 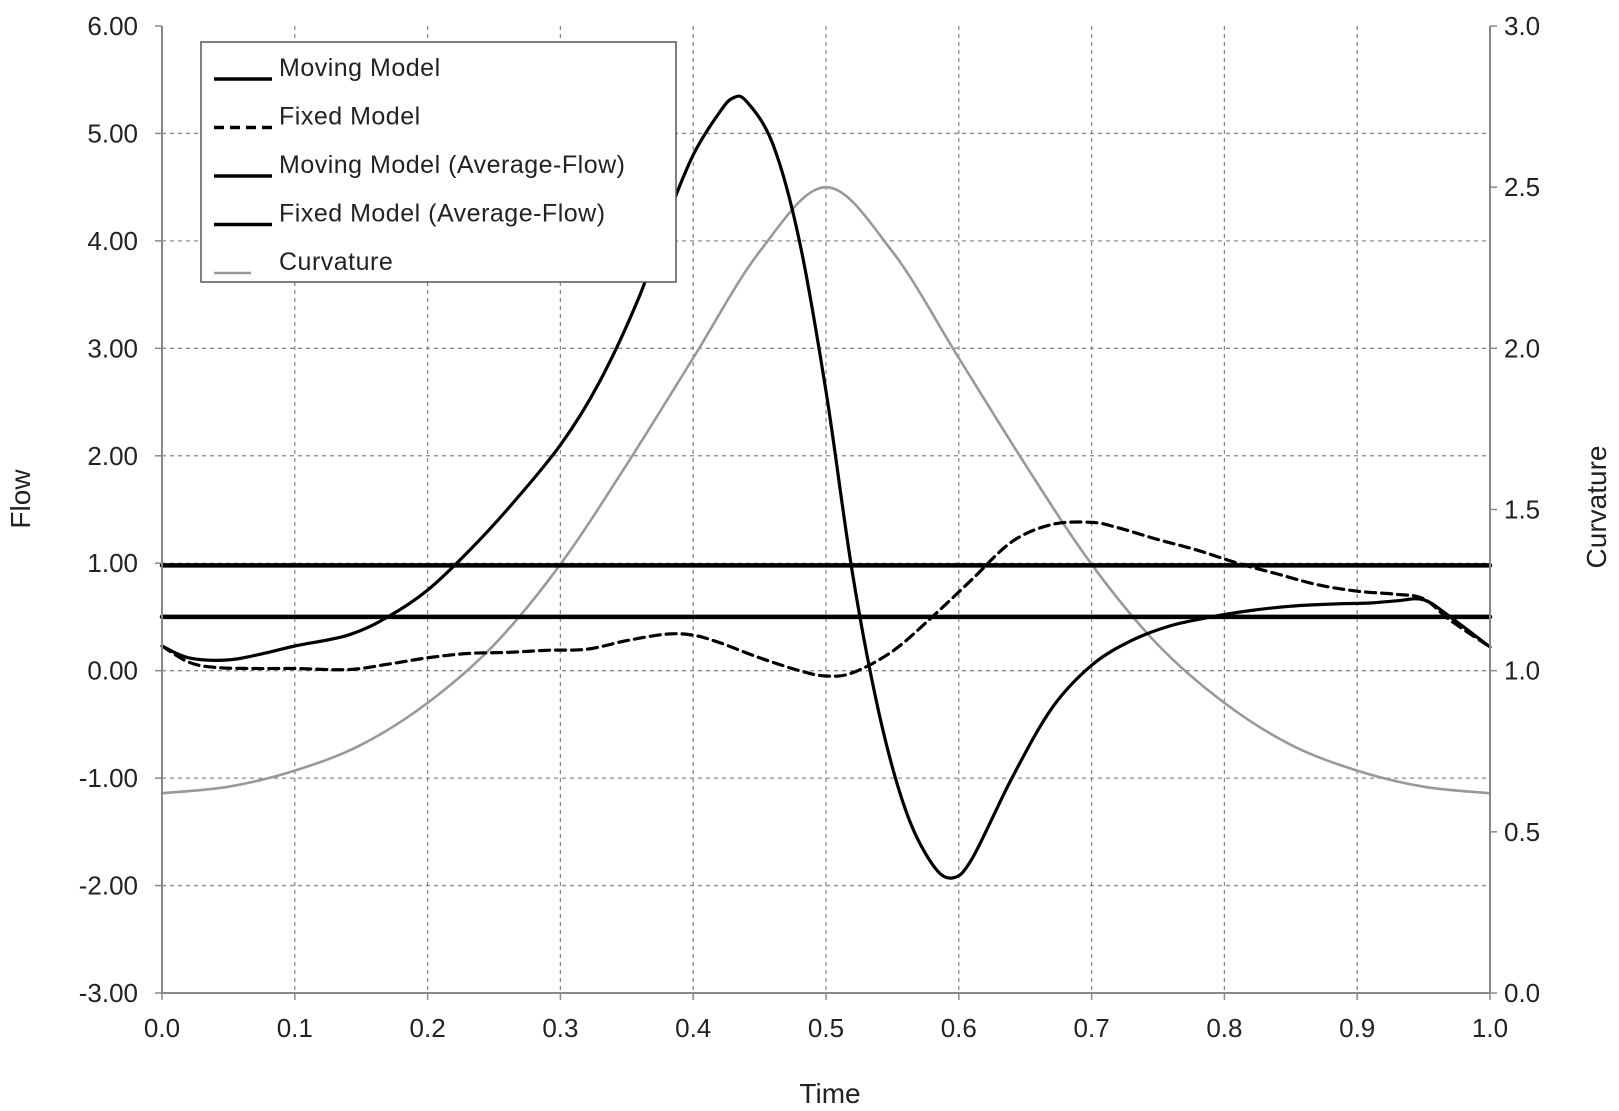 I want to click on x-tick-label: 0.2, so click(x=428, y=1028).